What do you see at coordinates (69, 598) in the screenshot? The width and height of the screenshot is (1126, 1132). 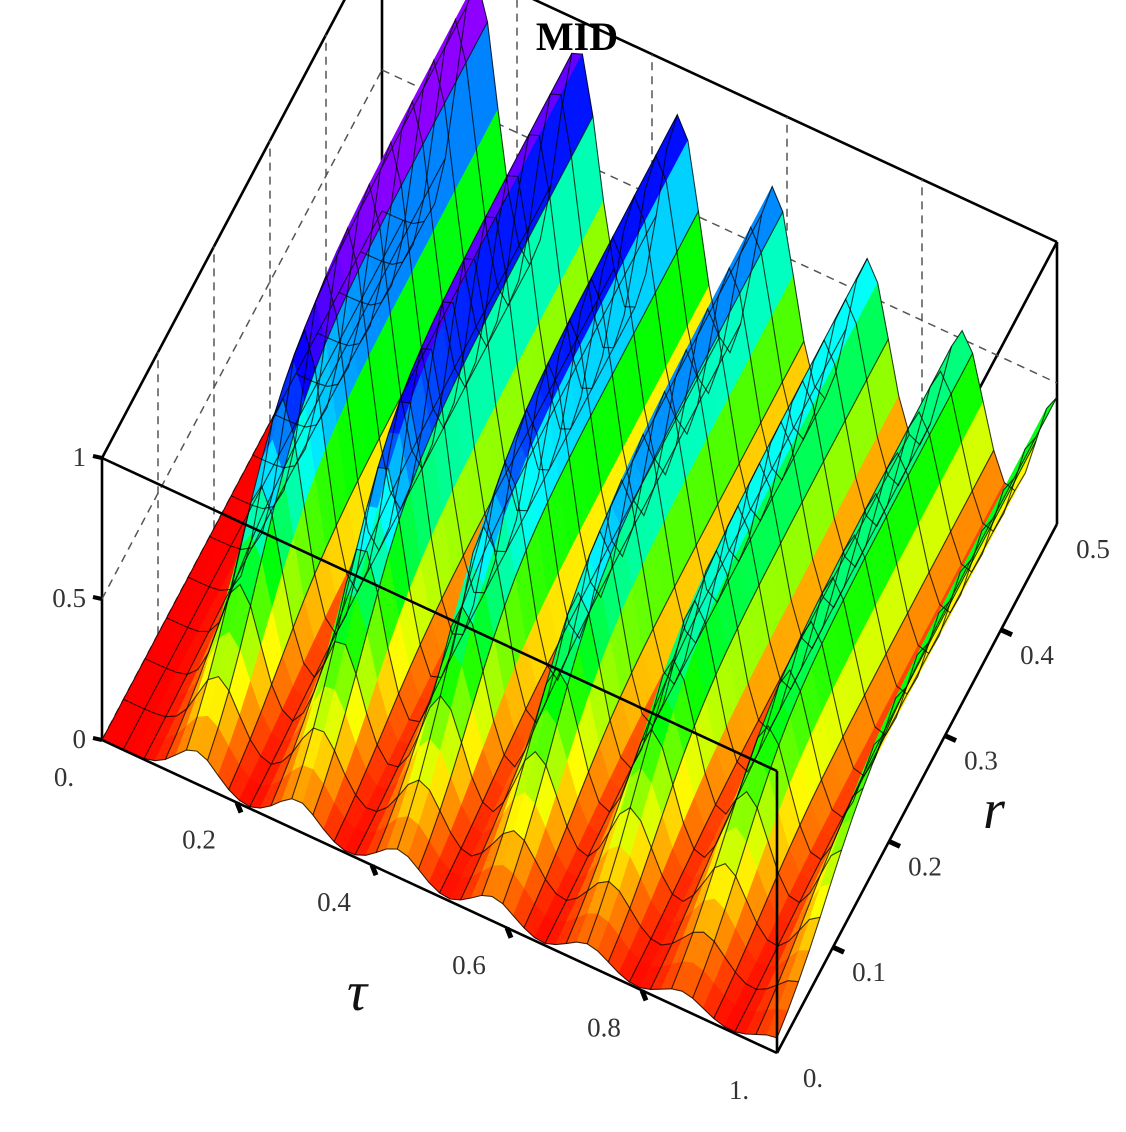 I see `z-tick-label: 0.5` at bounding box center [69, 598].